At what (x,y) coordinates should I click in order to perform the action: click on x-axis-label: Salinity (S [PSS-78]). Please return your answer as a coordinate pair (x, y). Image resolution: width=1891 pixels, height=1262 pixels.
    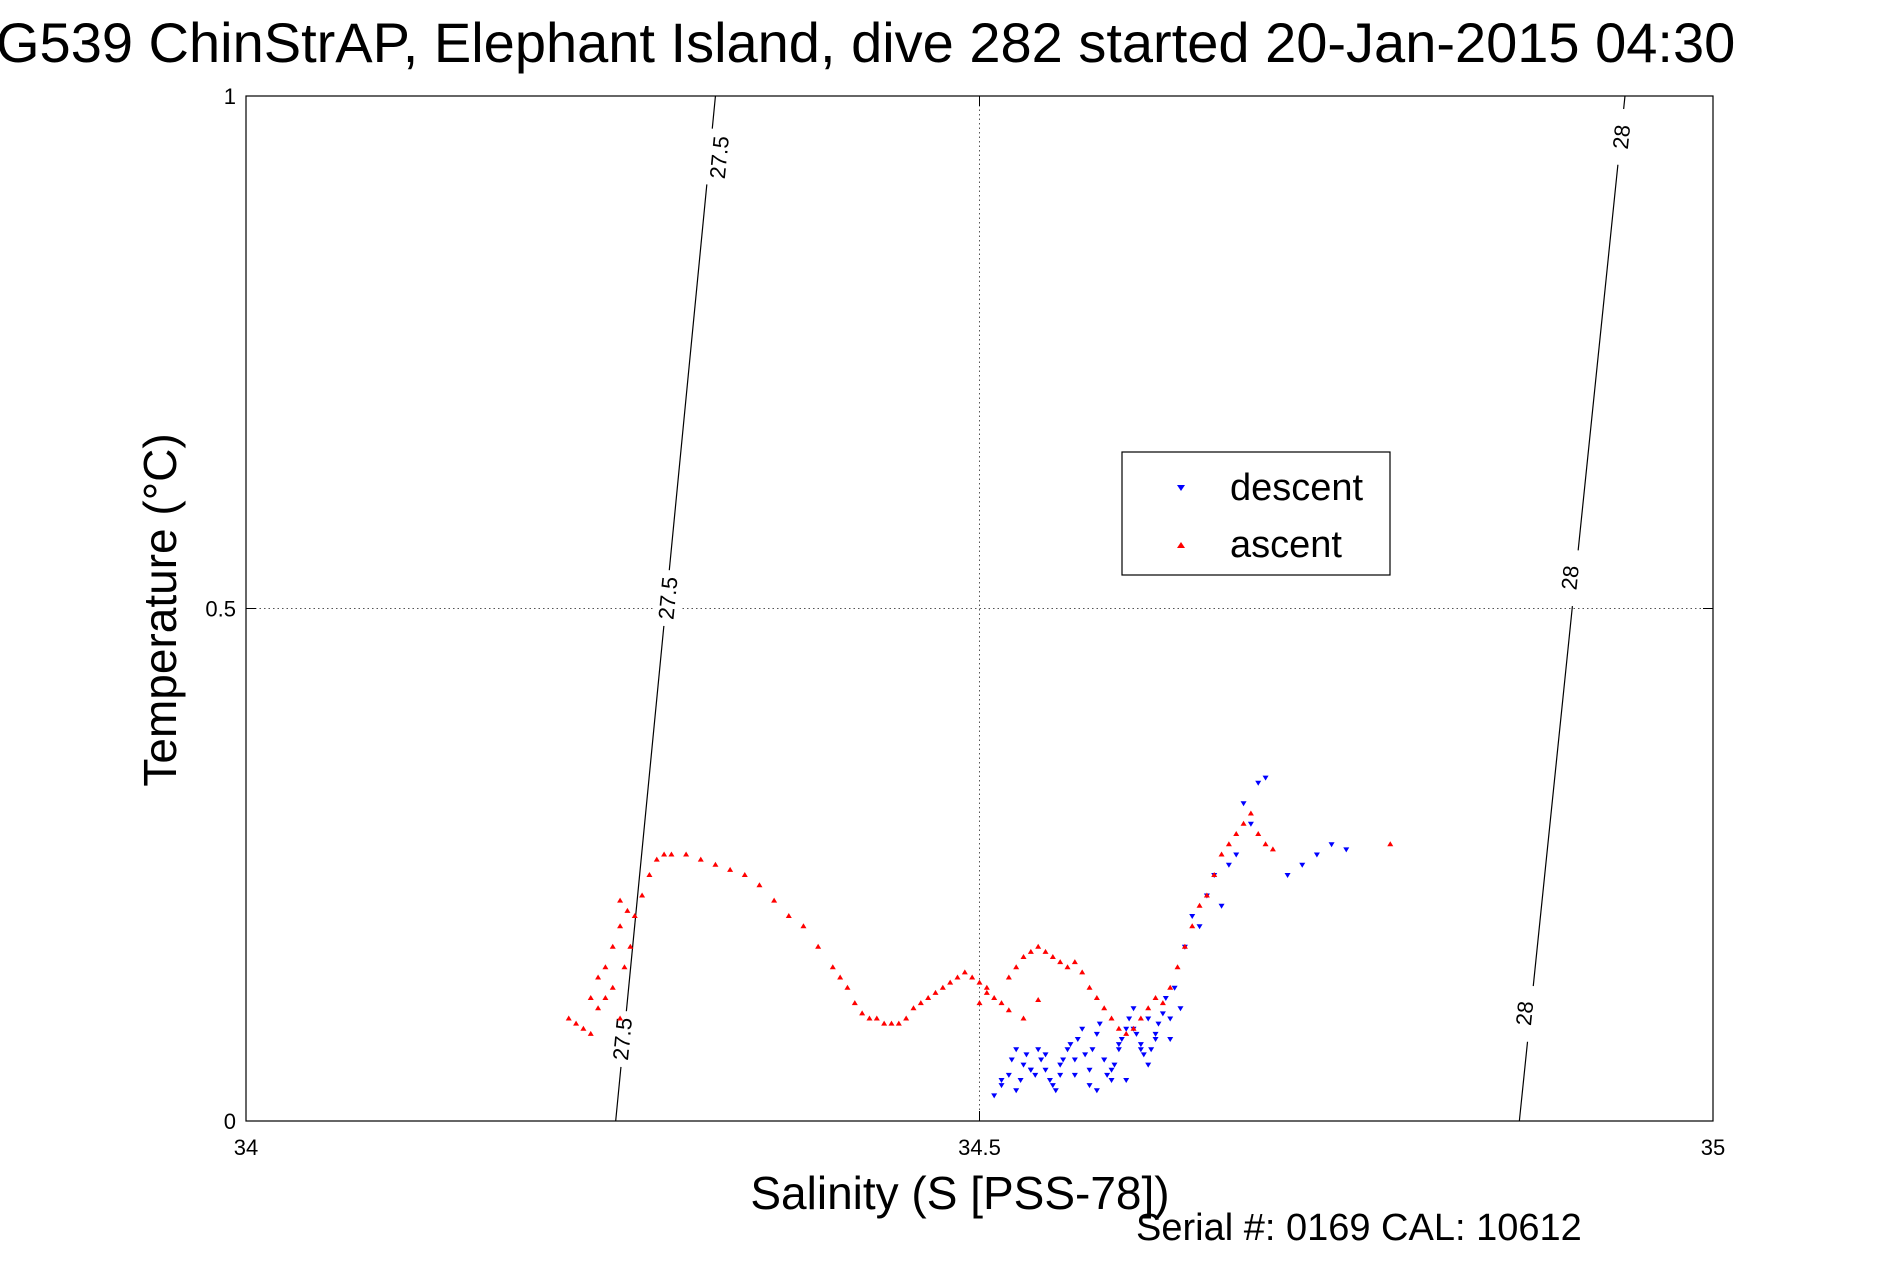
    Looking at the image, I should click on (959, 1193).